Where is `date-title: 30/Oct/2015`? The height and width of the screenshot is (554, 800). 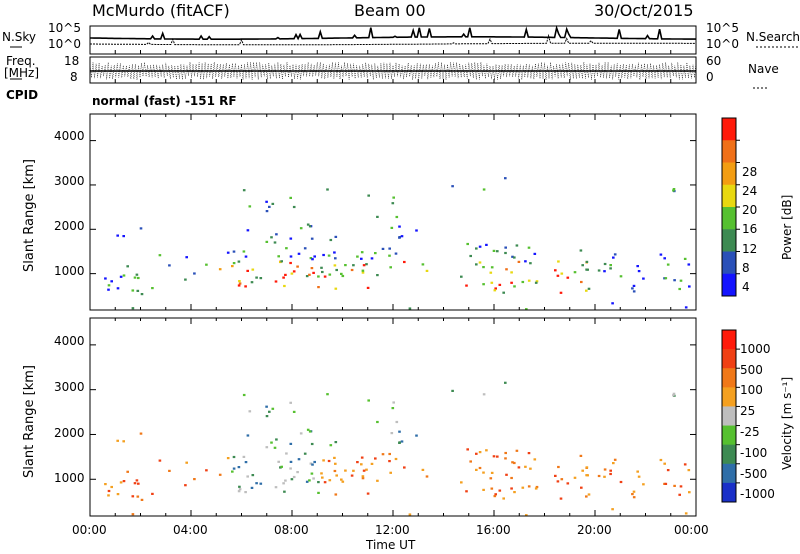
date-title: 30/Oct/2015 is located at coordinates (644, 10).